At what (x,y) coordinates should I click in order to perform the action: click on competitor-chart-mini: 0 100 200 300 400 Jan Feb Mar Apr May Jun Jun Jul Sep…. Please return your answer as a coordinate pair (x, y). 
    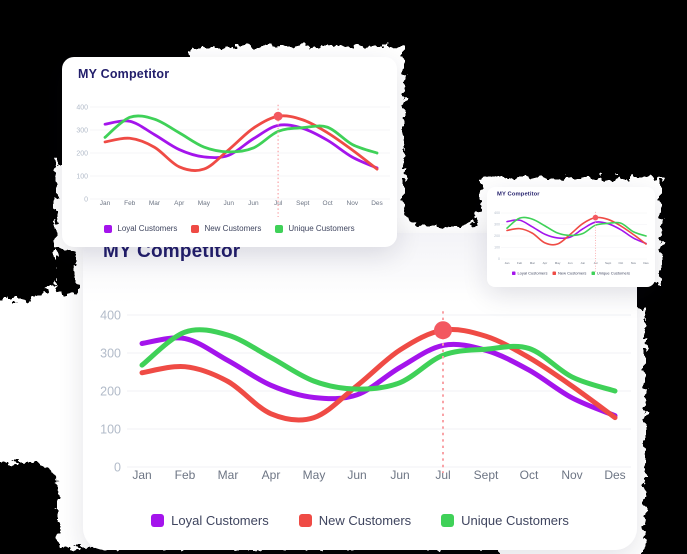
    Looking at the image, I should click on (571, 241).